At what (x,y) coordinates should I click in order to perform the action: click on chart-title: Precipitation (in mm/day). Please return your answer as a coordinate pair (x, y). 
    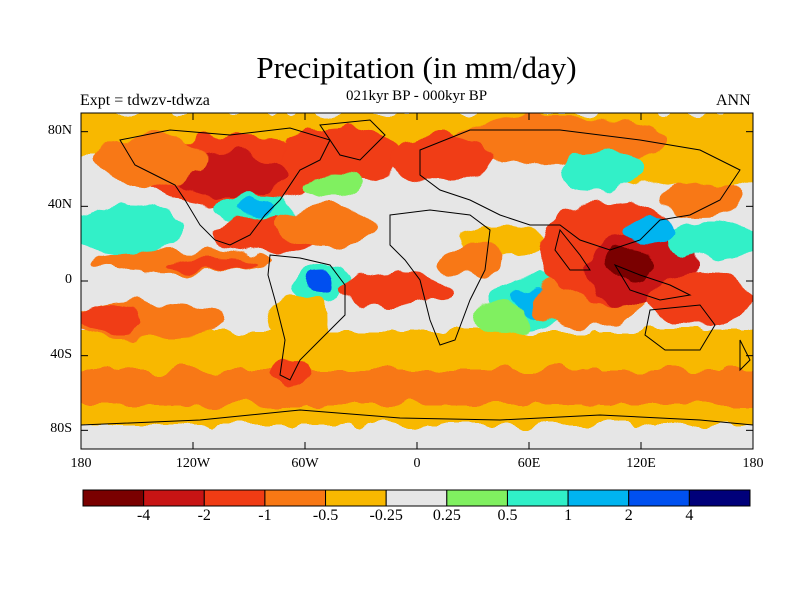
    Looking at the image, I should click on (416, 67).